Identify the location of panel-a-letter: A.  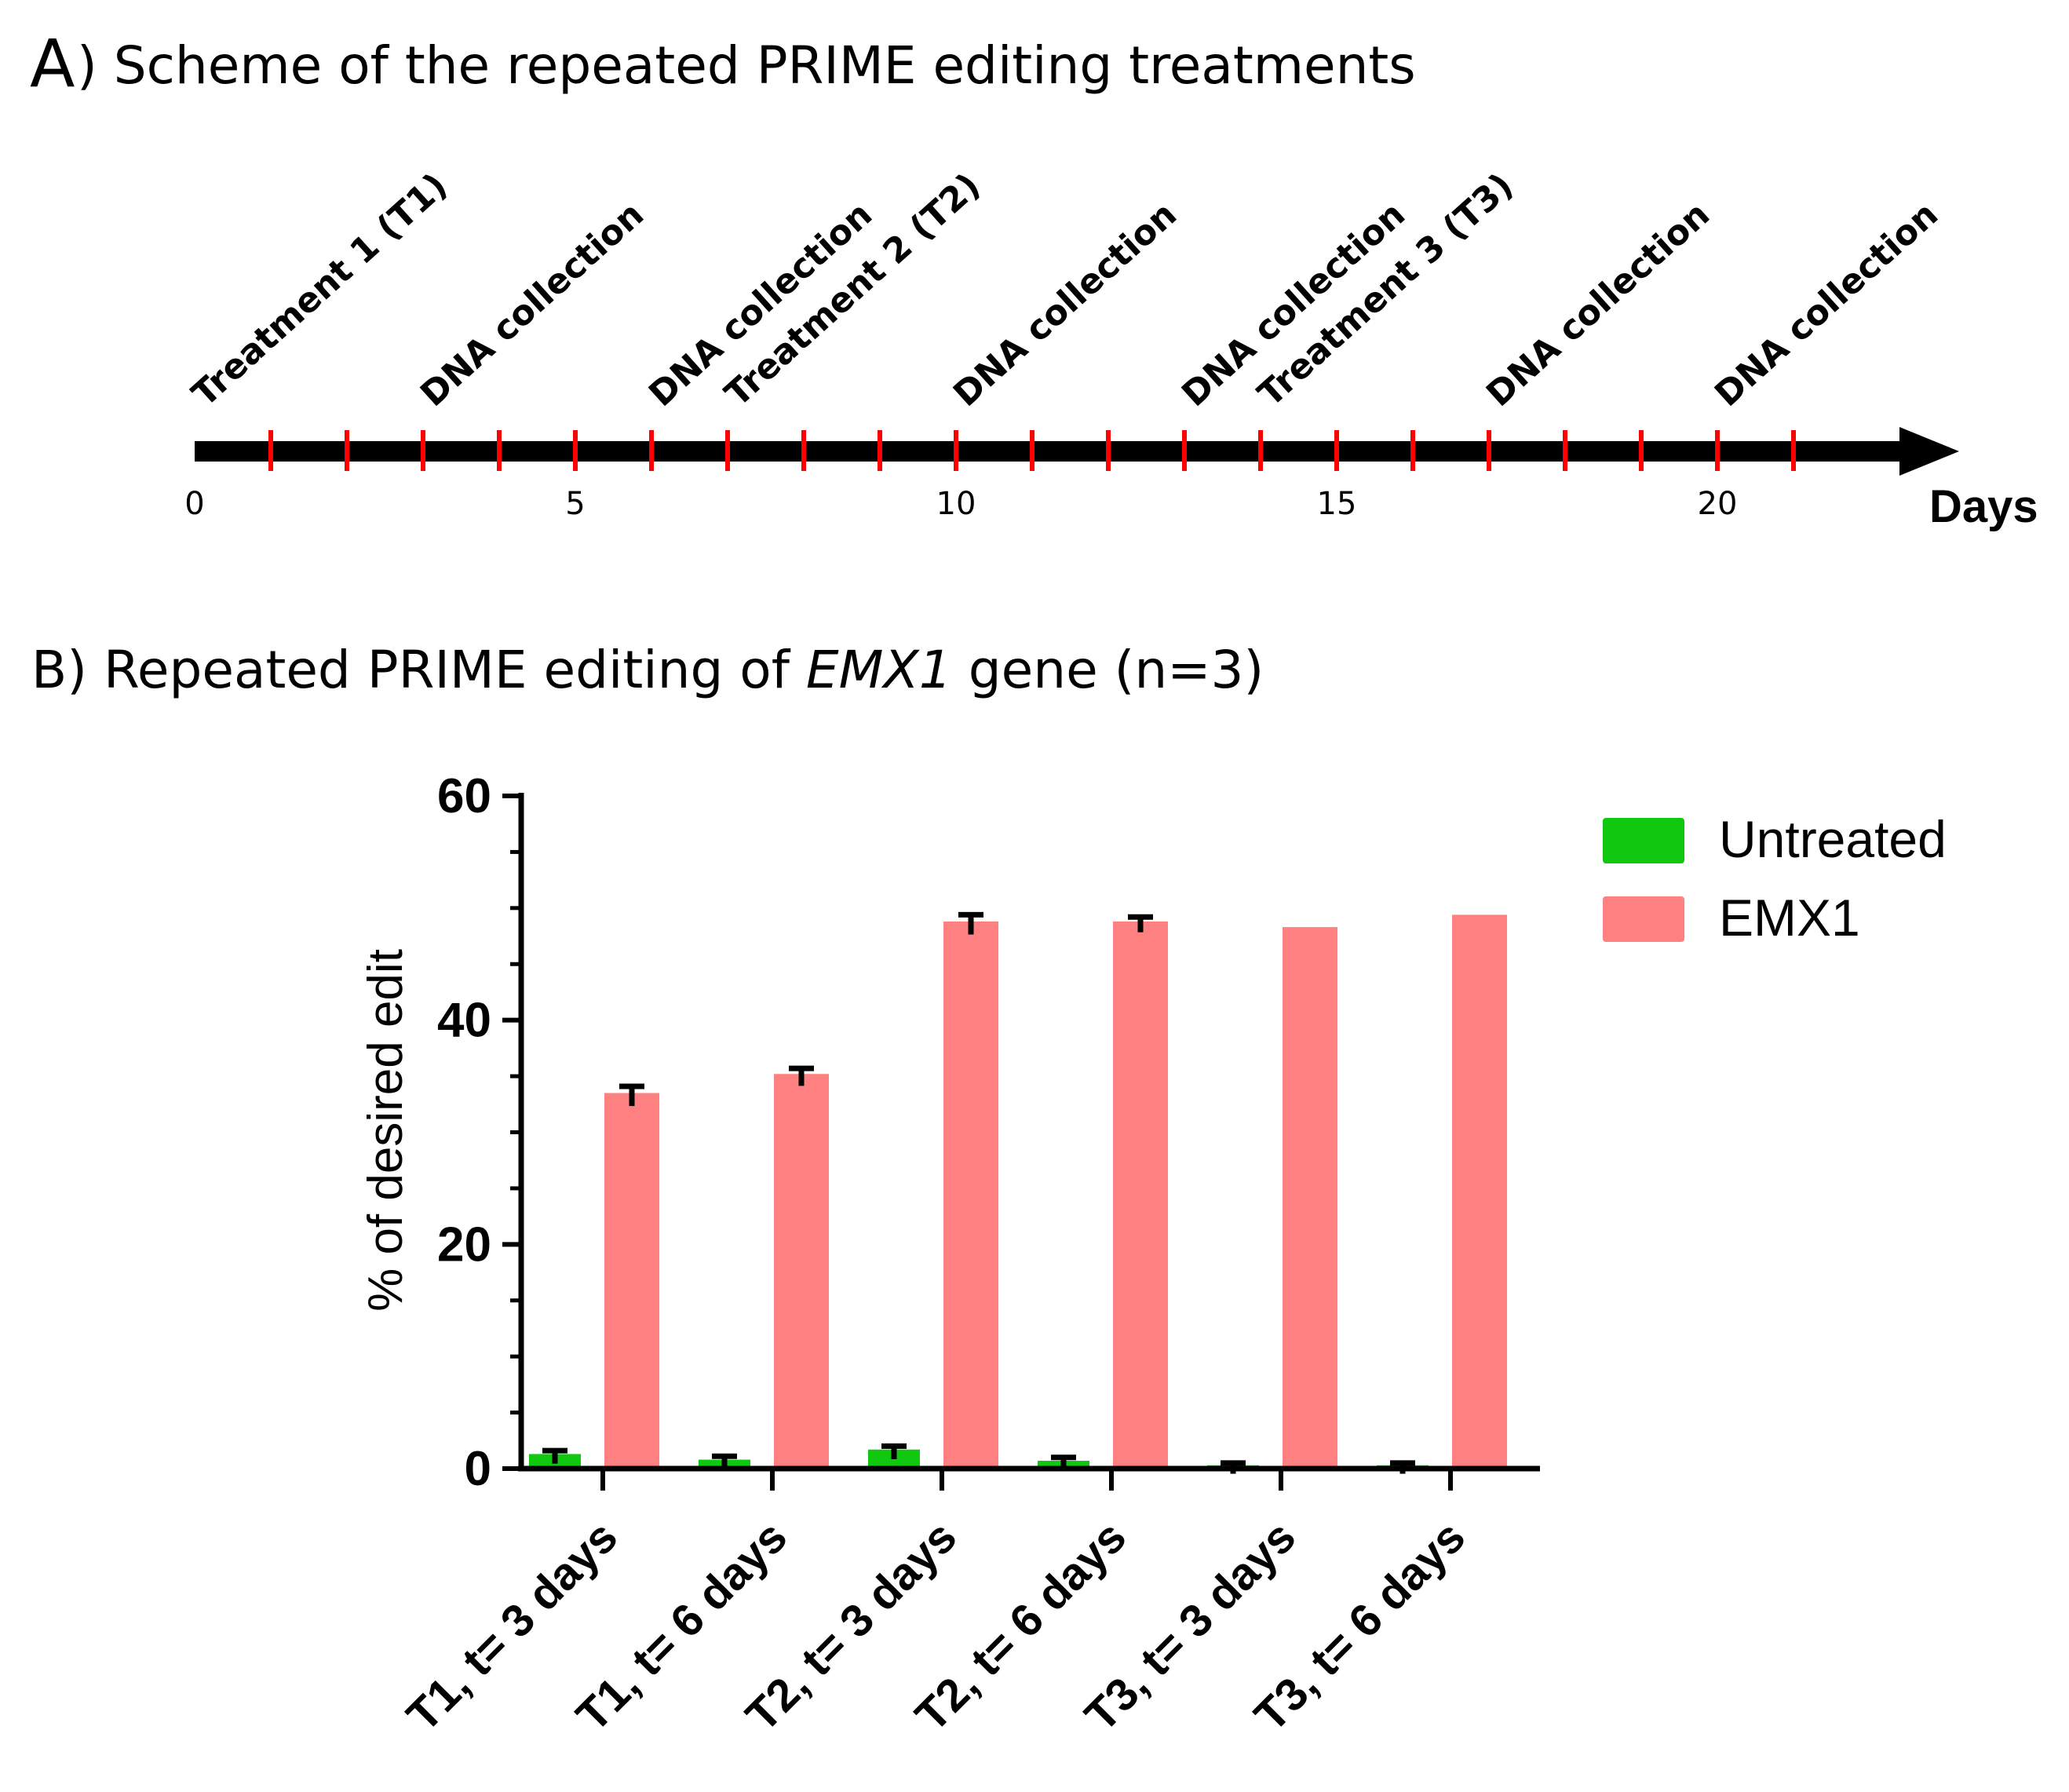
(52, 64).